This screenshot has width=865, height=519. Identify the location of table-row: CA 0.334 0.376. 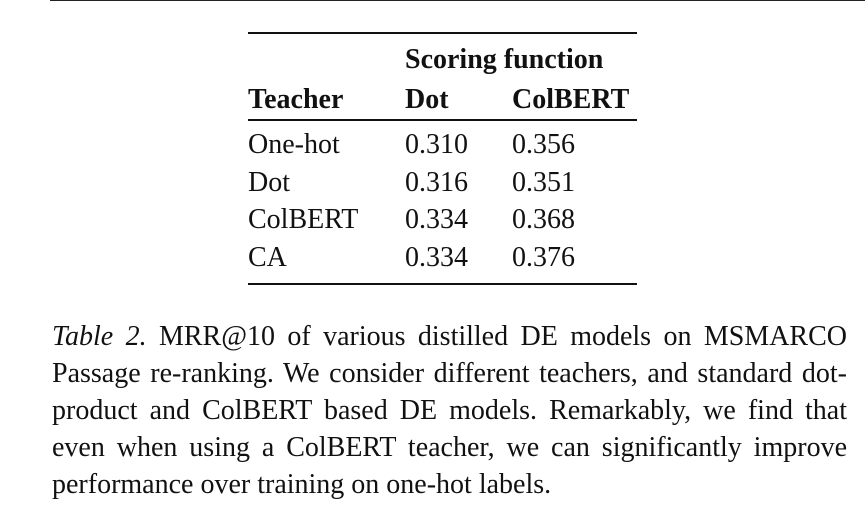
(442, 261).